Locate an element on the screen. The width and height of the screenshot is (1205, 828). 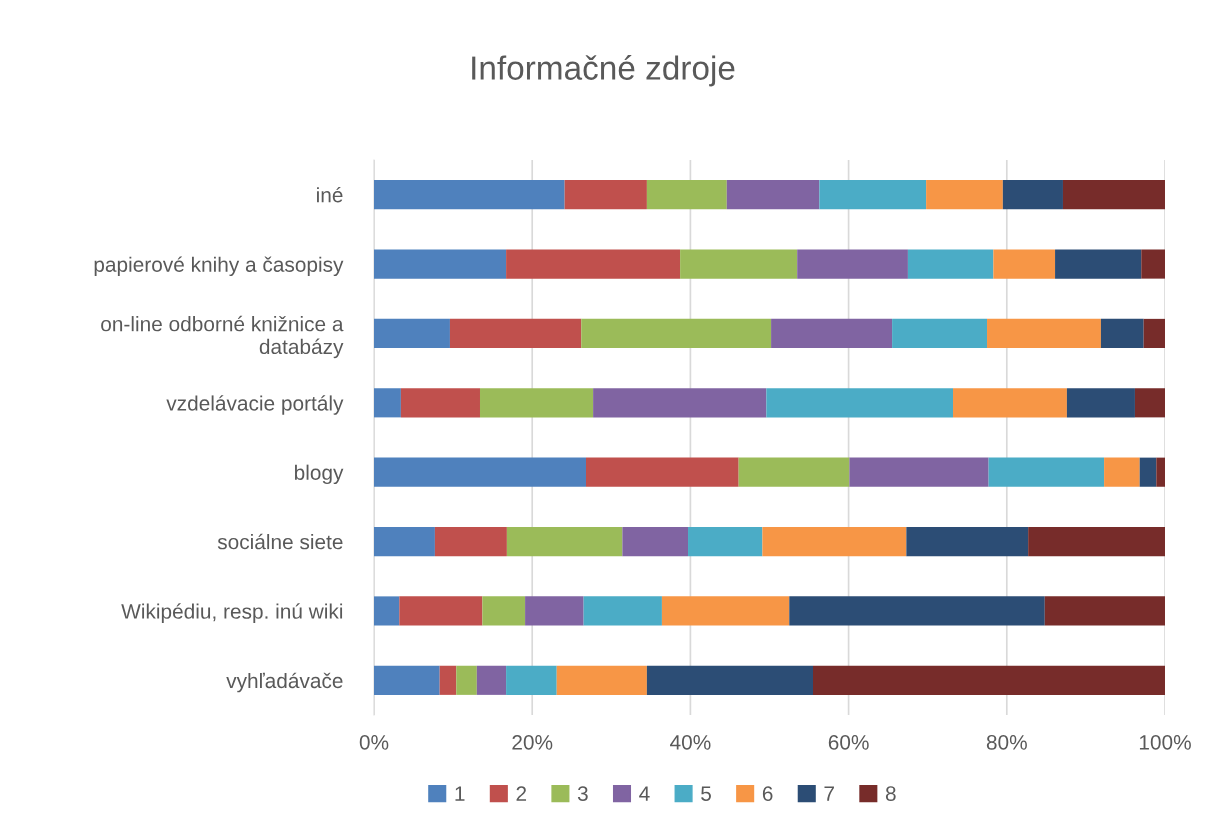
y-tick-label: sociálne siete is located at coordinates (280, 541).